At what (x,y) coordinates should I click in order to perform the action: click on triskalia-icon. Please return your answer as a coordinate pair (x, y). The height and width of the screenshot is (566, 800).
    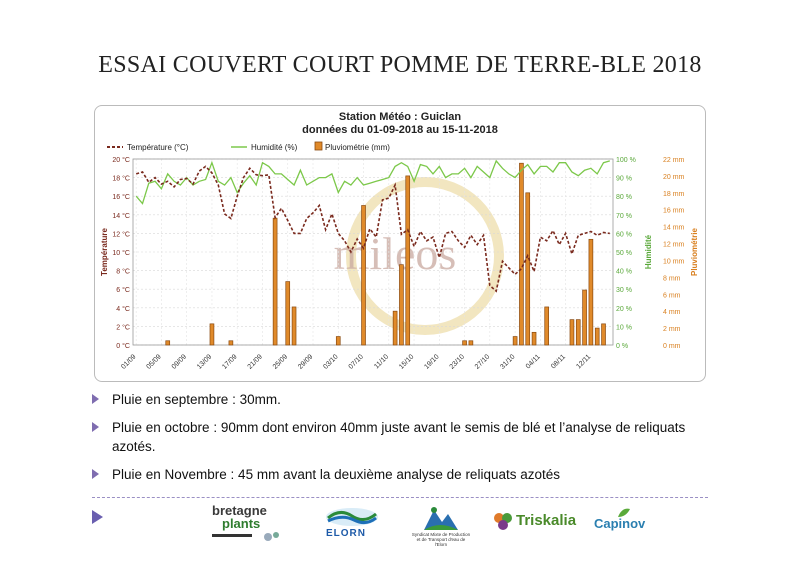
    Looking at the image, I should click on (503, 521).